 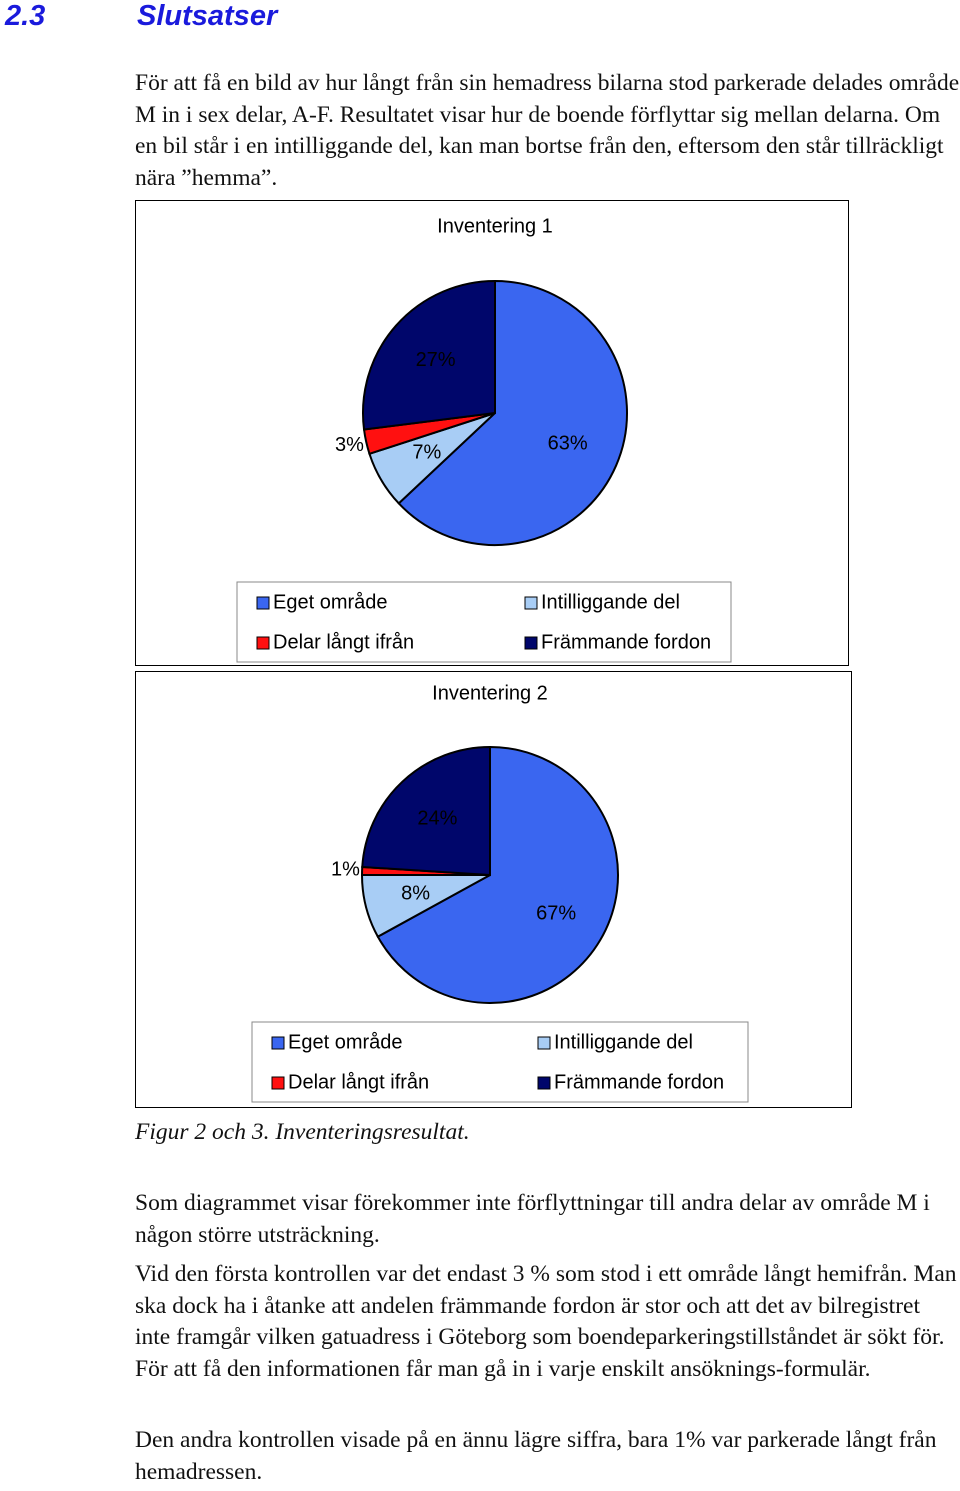 I want to click on slice-label: 8%, so click(x=415, y=893).